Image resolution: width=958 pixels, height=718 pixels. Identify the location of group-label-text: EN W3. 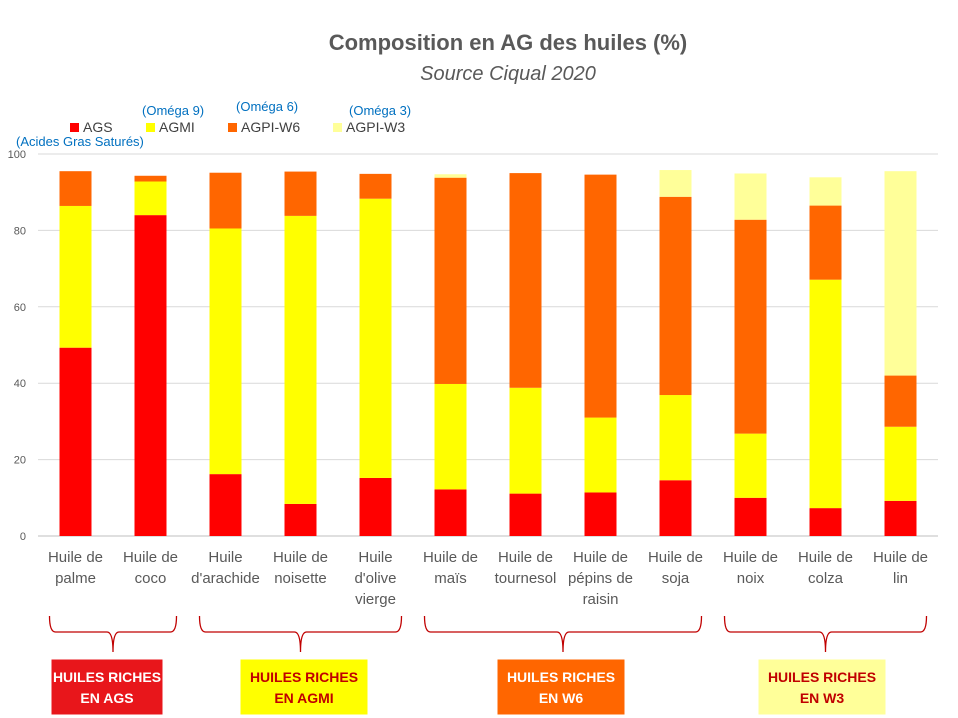
(822, 698).